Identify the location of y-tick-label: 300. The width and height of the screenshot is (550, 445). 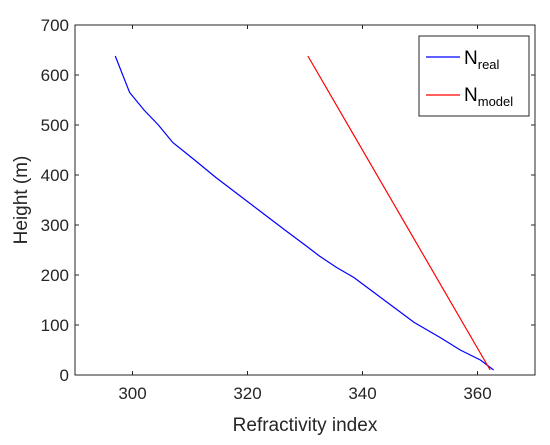
(55, 225).